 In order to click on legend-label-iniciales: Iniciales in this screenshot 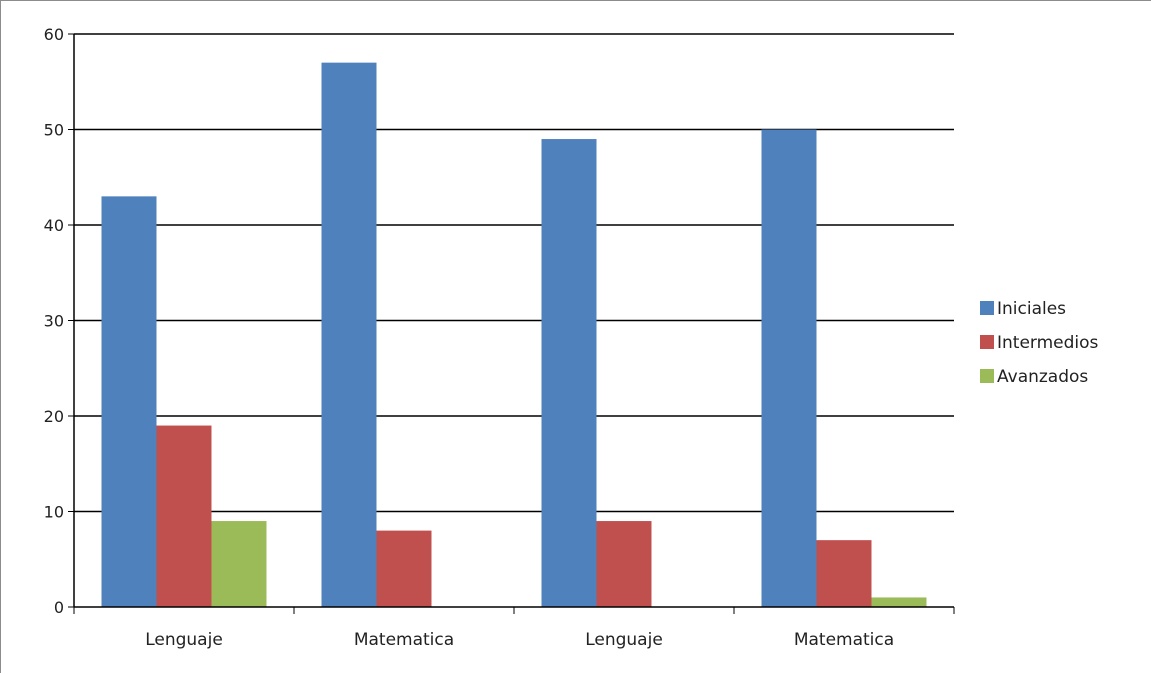, I will do `click(1031, 309)`.